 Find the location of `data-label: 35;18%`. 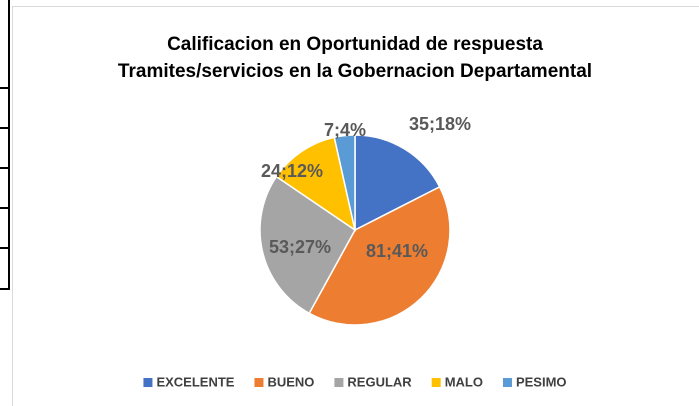

data-label: 35;18% is located at coordinates (440, 124).